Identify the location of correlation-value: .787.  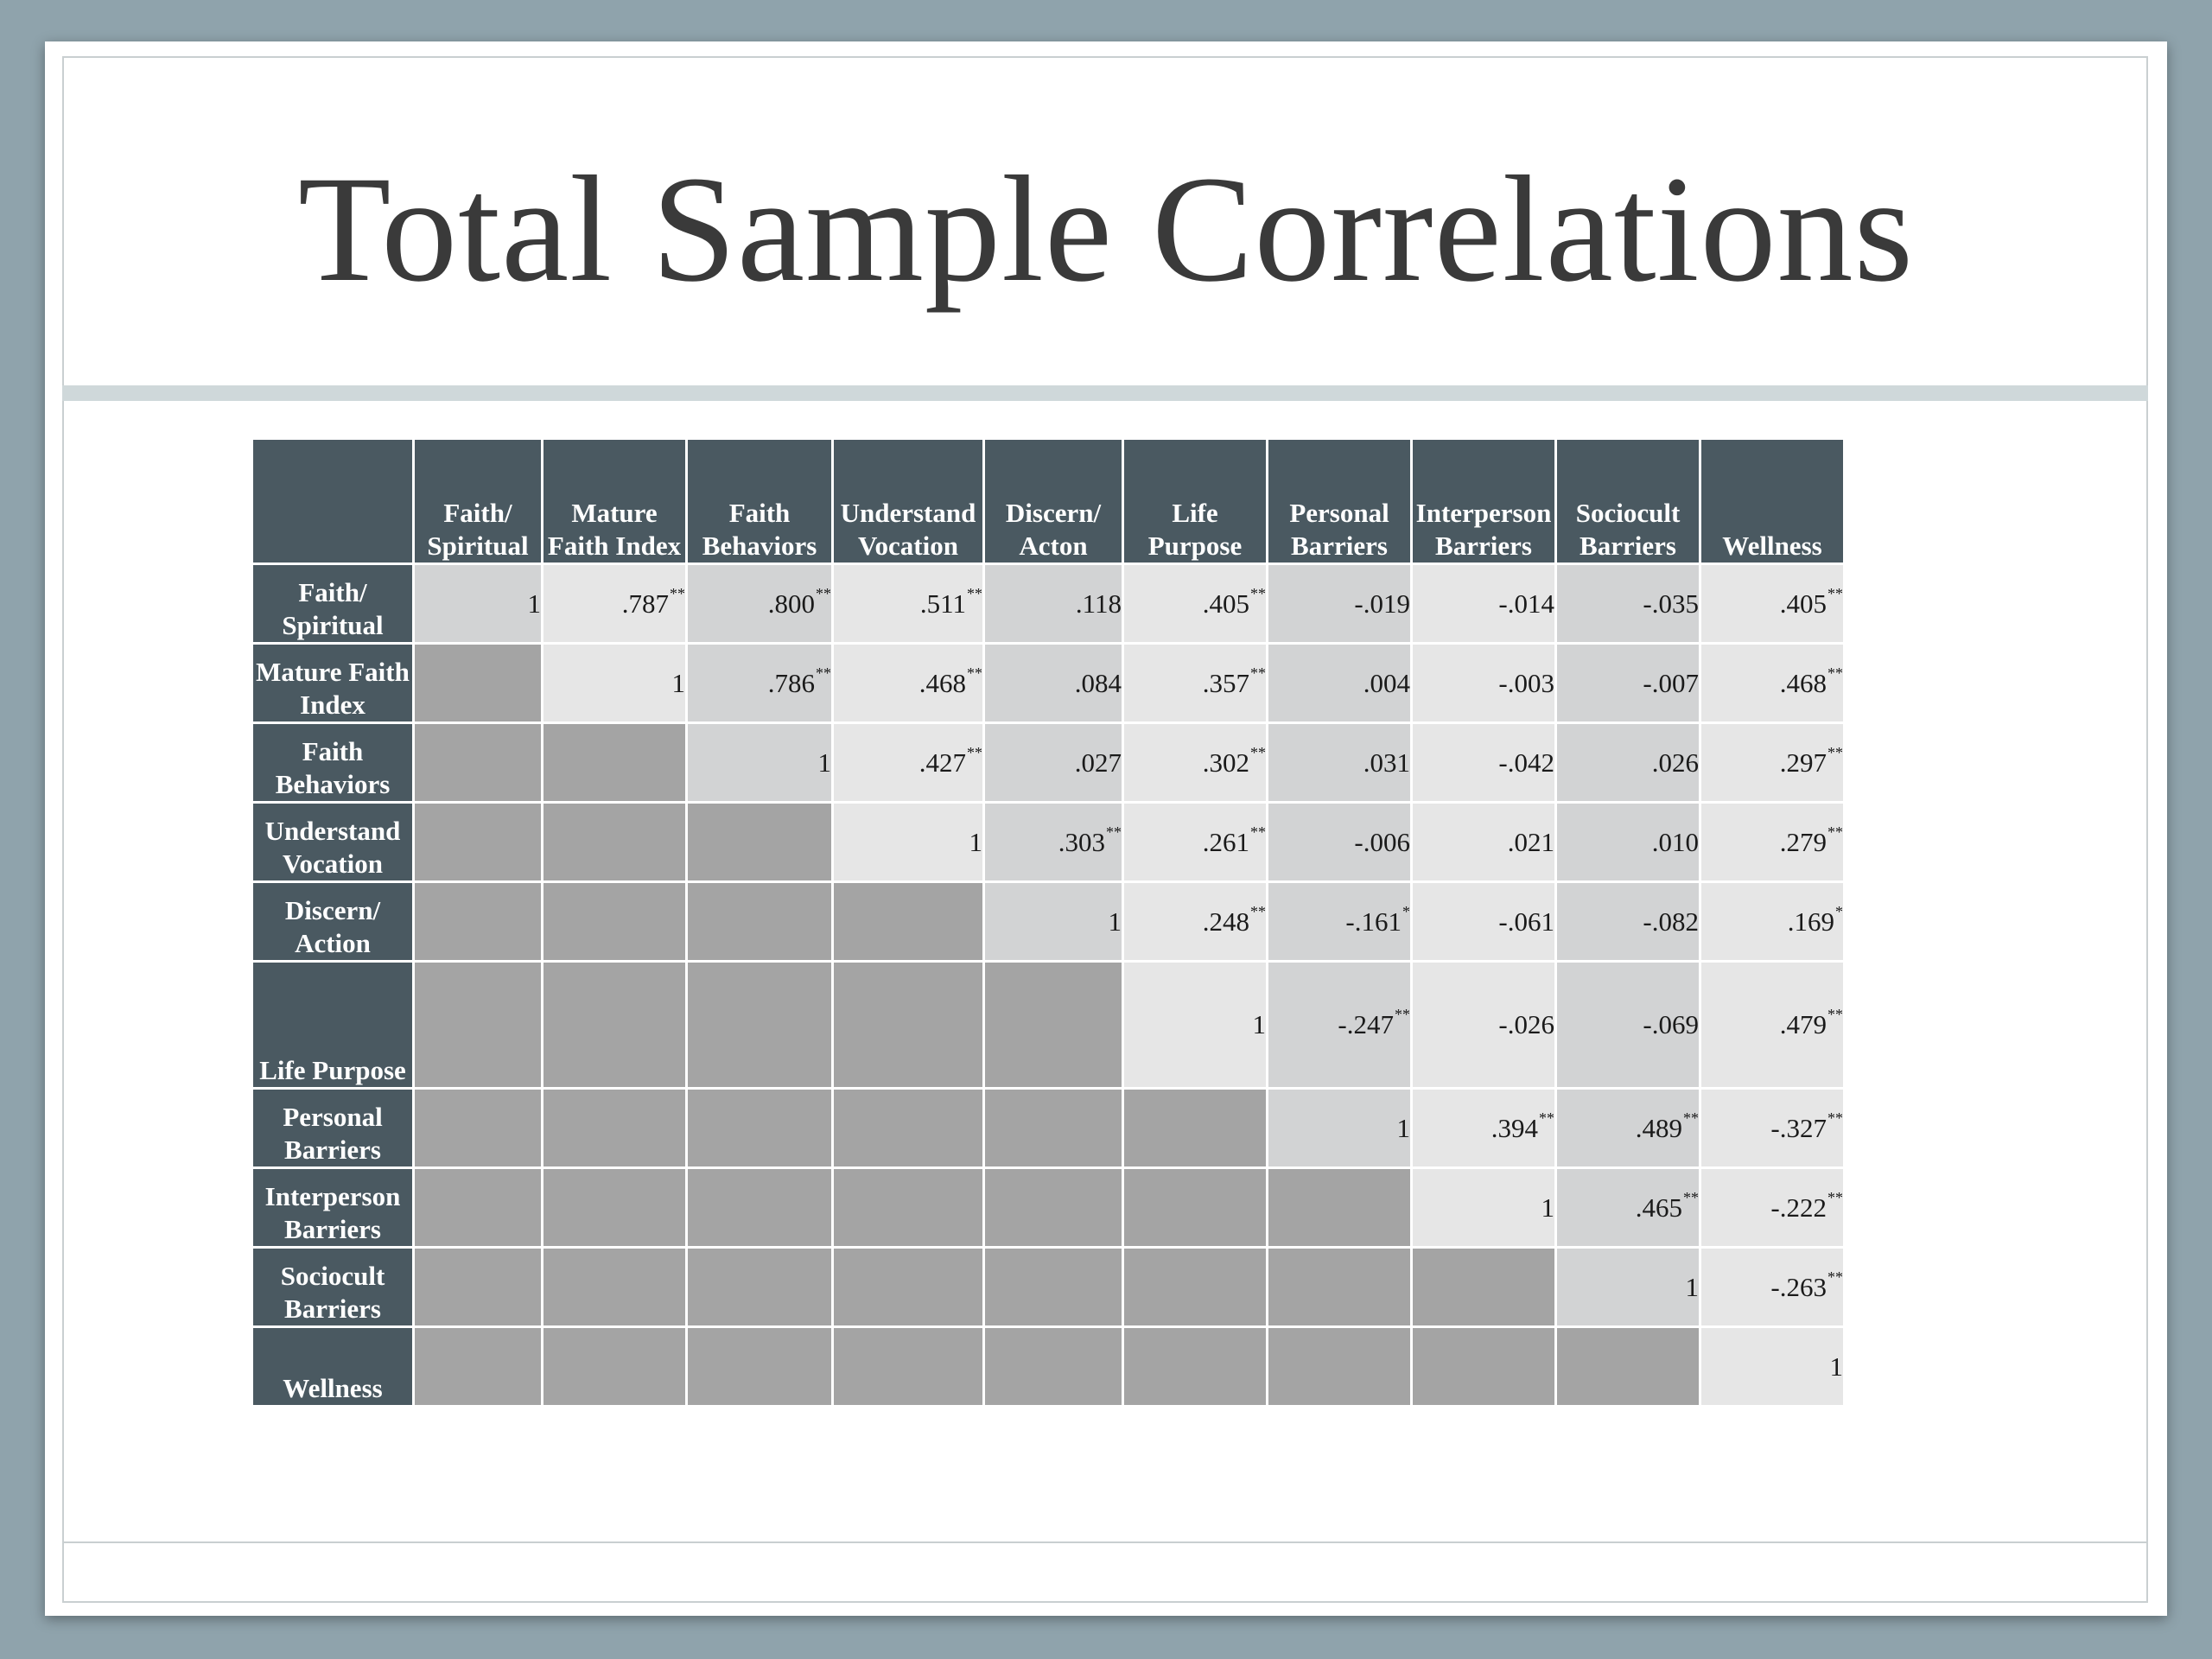
(645, 603).